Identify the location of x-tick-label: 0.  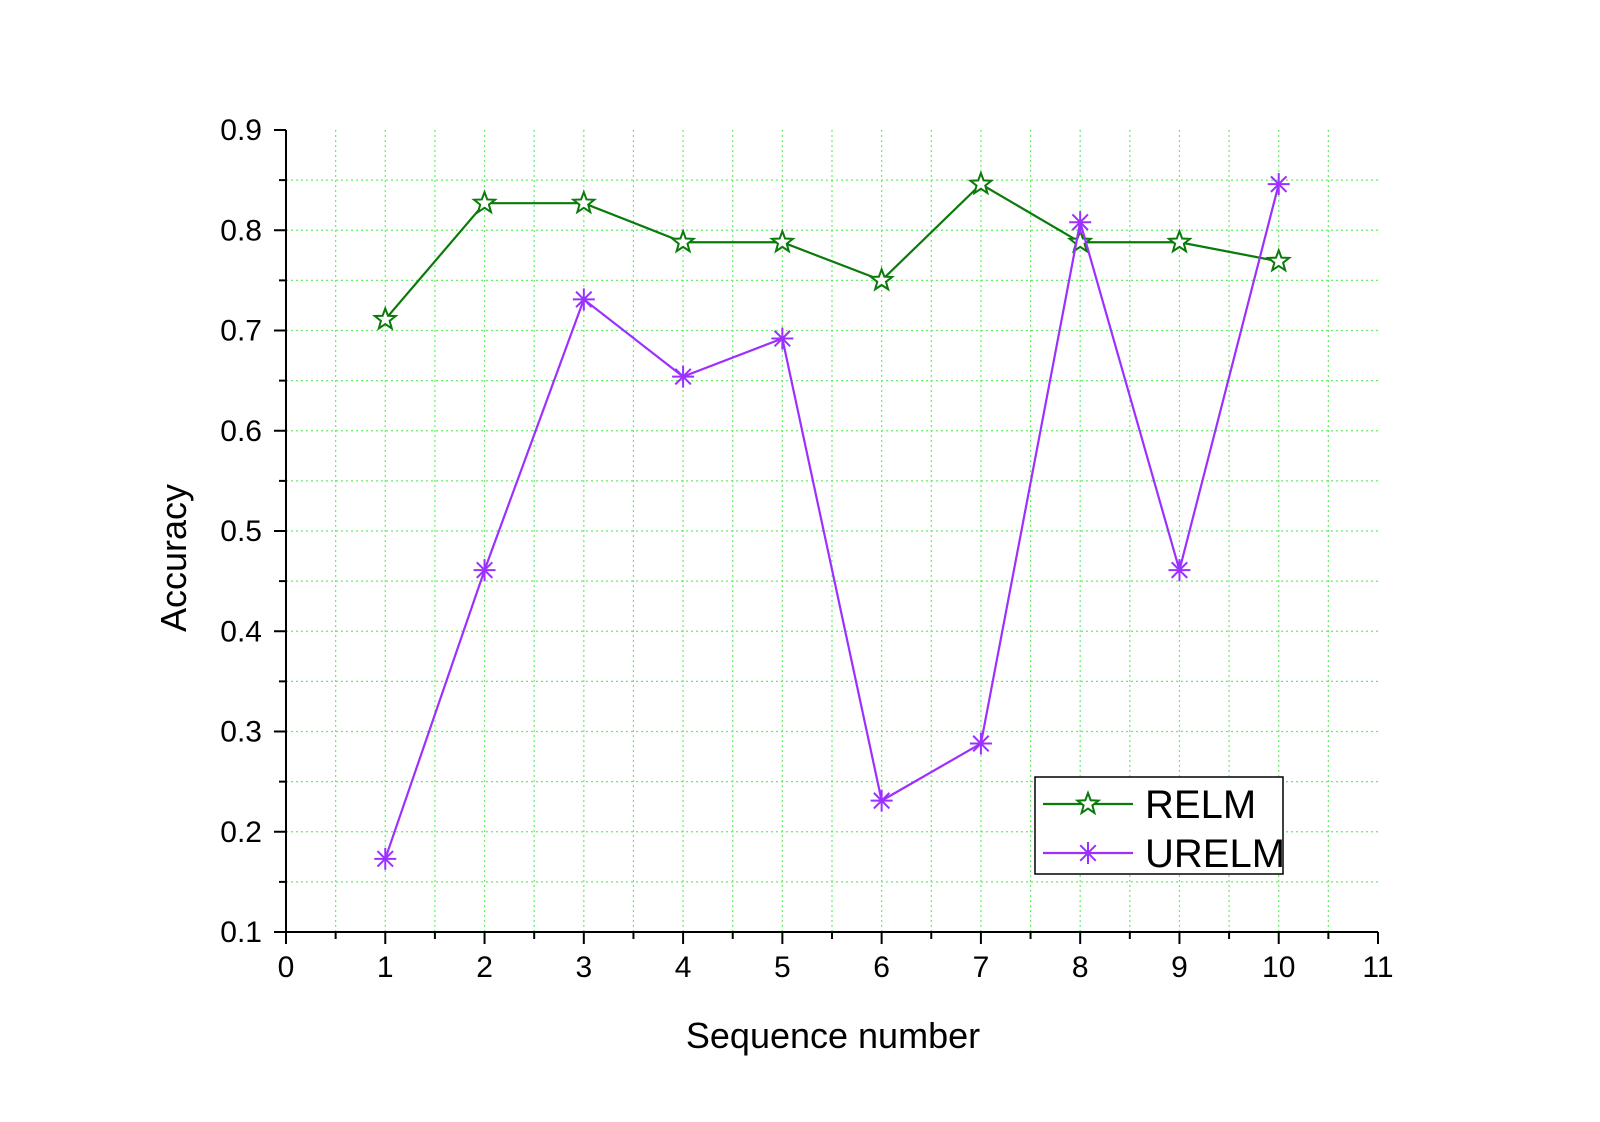
(286, 967).